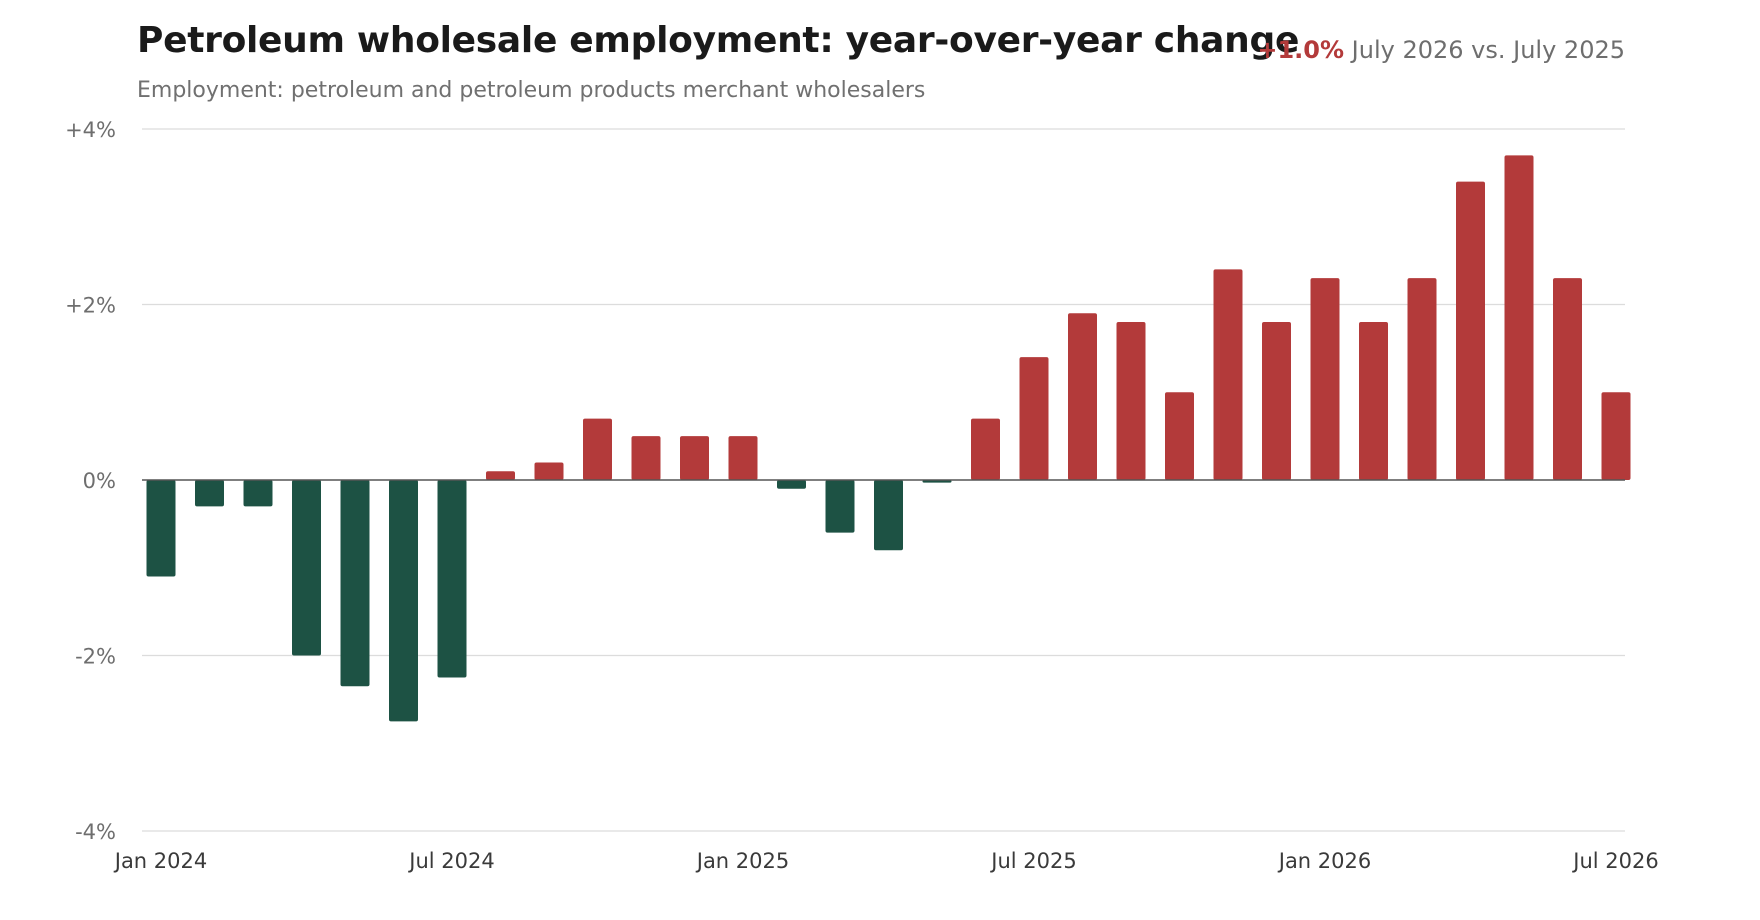 The height and width of the screenshot is (920, 1760). I want to click on y-axis-ticks: +4% +2% 0% -2% -4%, so click(90, 481).